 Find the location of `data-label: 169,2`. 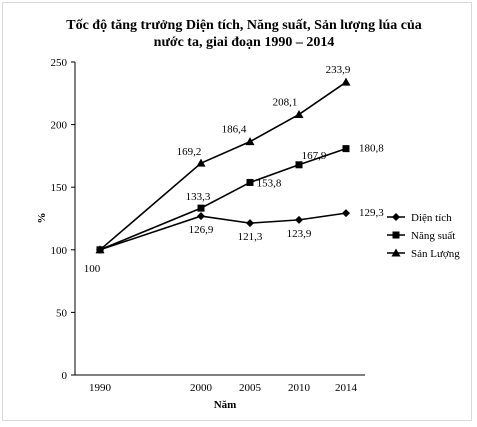

data-label: 169,2 is located at coordinates (189, 152).